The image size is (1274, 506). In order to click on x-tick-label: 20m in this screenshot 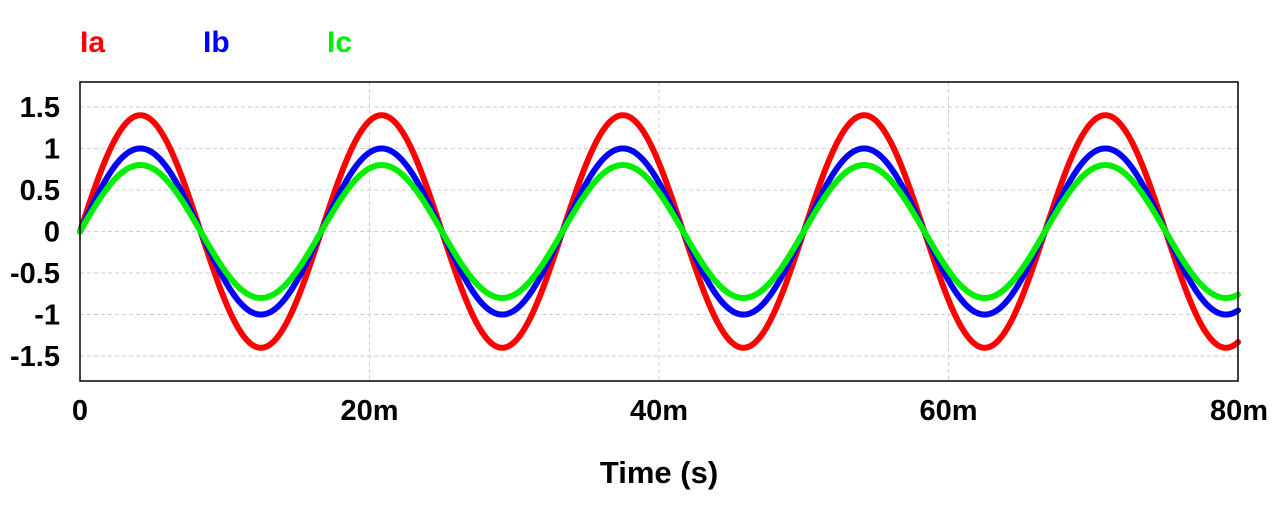, I will do `click(369, 411)`.